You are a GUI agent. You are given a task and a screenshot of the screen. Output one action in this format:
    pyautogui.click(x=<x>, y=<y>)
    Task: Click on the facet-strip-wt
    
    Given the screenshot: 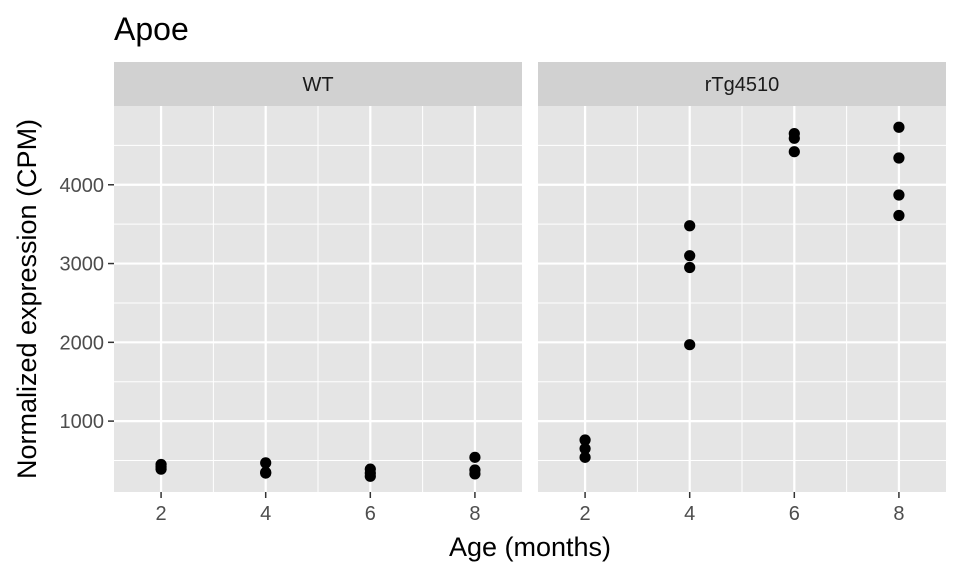 What is the action you would take?
    pyautogui.click(x=318, y=84)
    